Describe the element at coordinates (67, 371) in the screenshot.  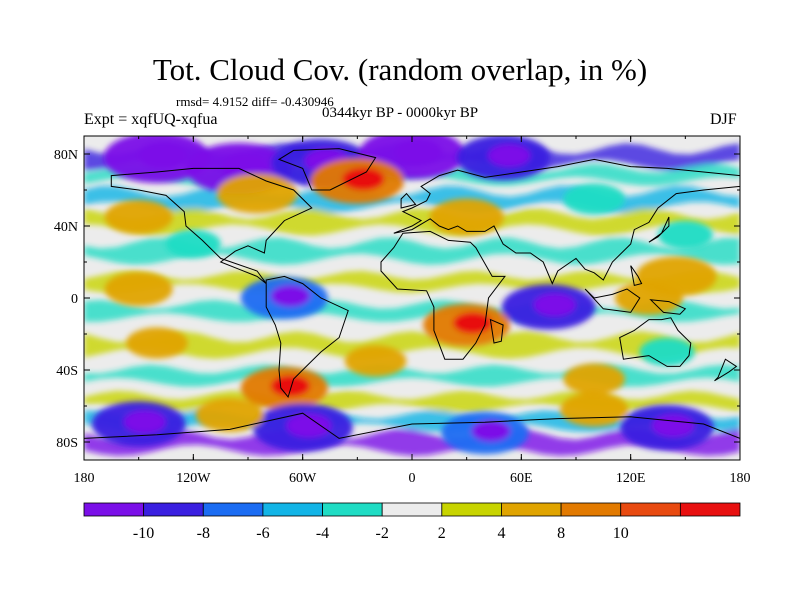
I see `lat-tick-label: 40S` at that location.